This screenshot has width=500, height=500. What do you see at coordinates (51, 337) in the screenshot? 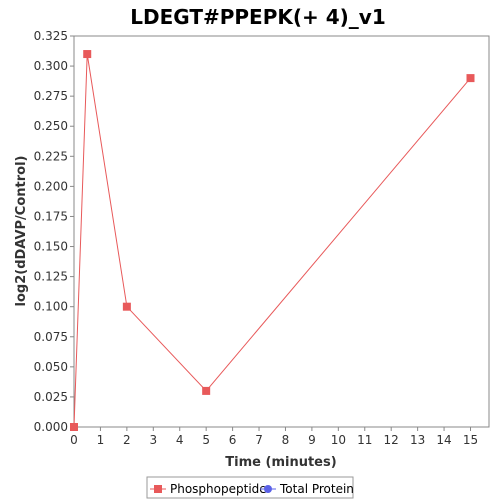
I see `y-tick-label: 0.075` at bounding box center [51, 337].